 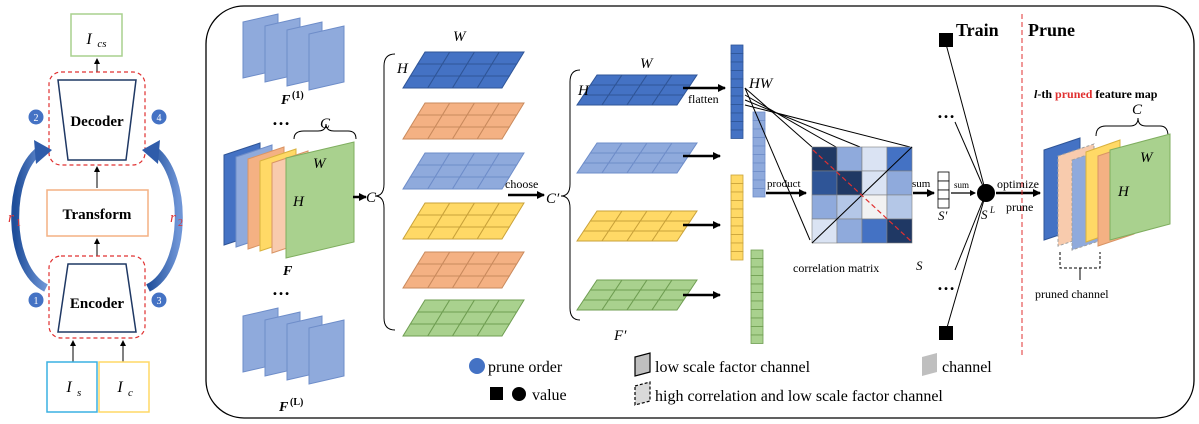 What do you see at coordinates (477, 366) in the screenshot?
I see `legend-prune-order-icon` at bounding box center [477, 366].